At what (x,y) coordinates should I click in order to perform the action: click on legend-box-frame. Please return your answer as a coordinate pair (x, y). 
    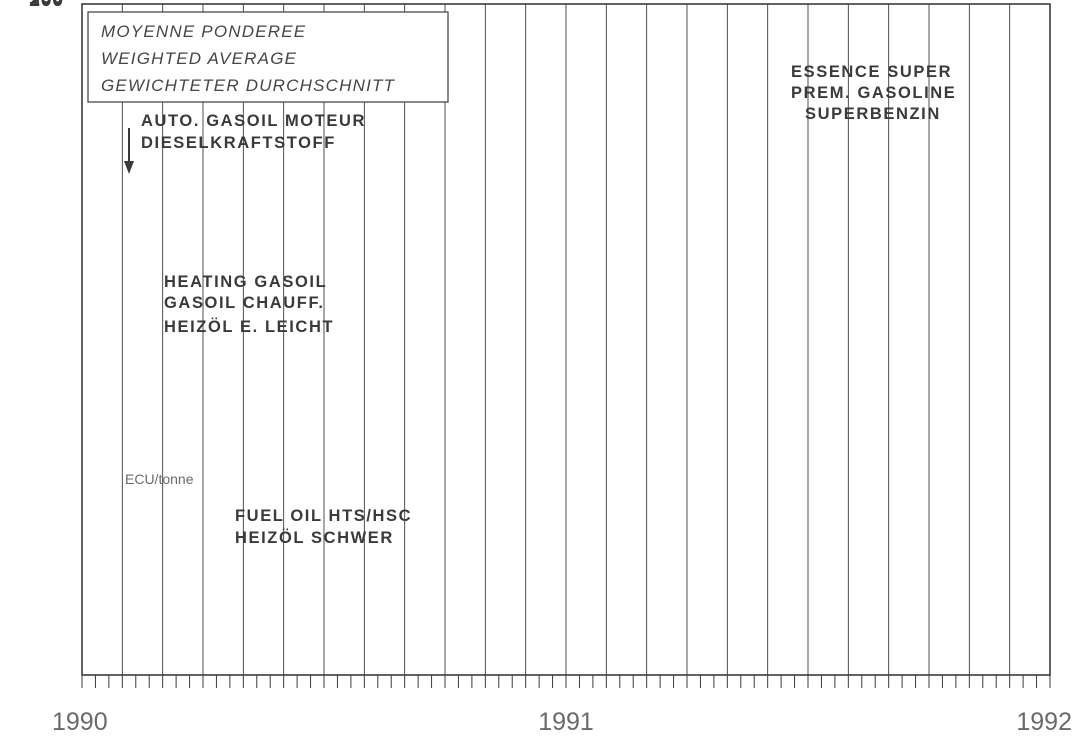
    Looking at the image, I should click on (268, 57).